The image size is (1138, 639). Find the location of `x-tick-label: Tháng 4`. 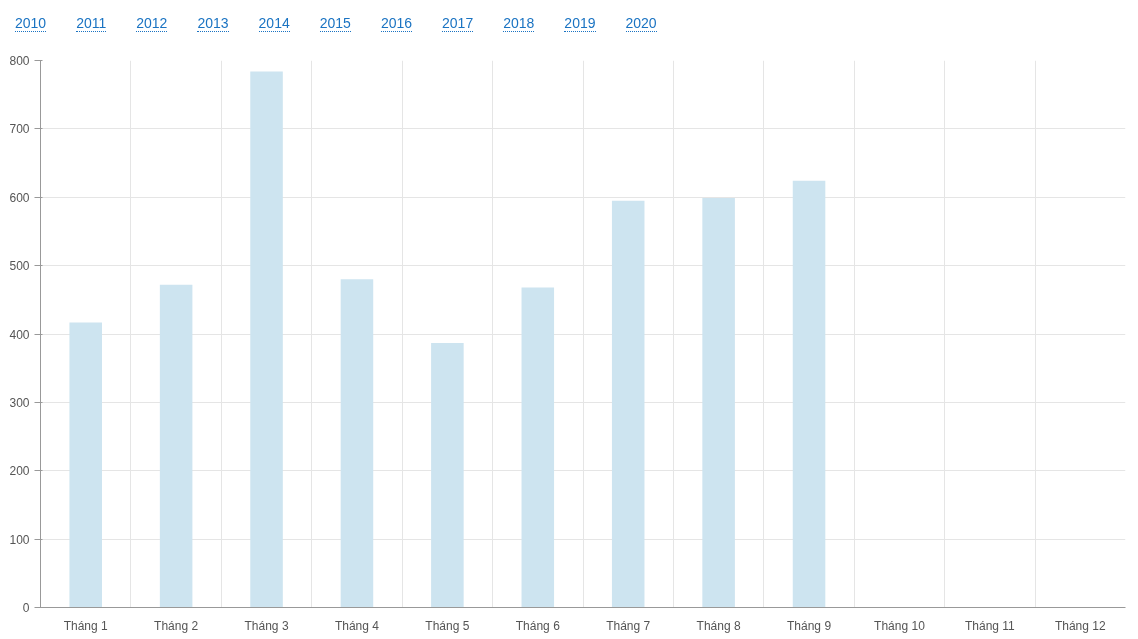

x-tick-label: Tháng 4 is located at coordinates (357, 625).